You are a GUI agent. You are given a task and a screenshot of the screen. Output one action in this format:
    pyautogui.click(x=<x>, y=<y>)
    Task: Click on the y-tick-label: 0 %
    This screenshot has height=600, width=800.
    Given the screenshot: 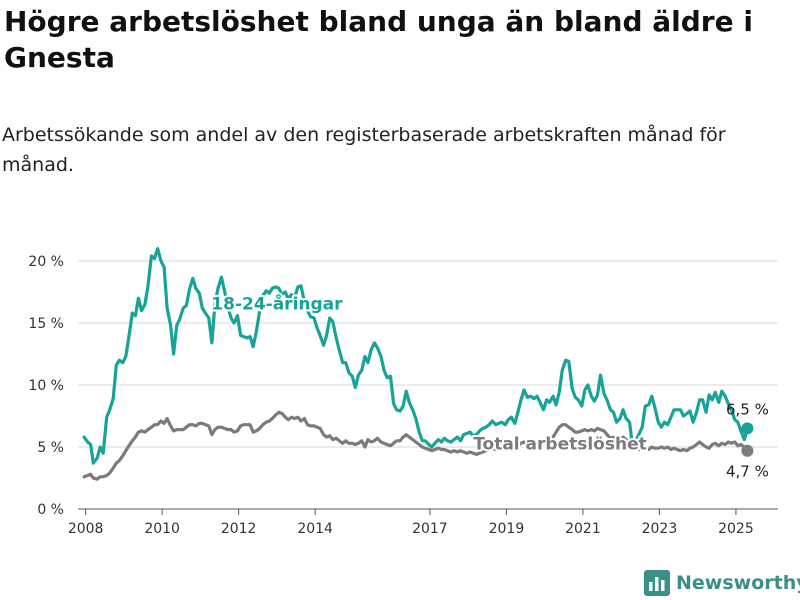 What is the action you would take?
    pyautogui.click(x=50, y=510)
    